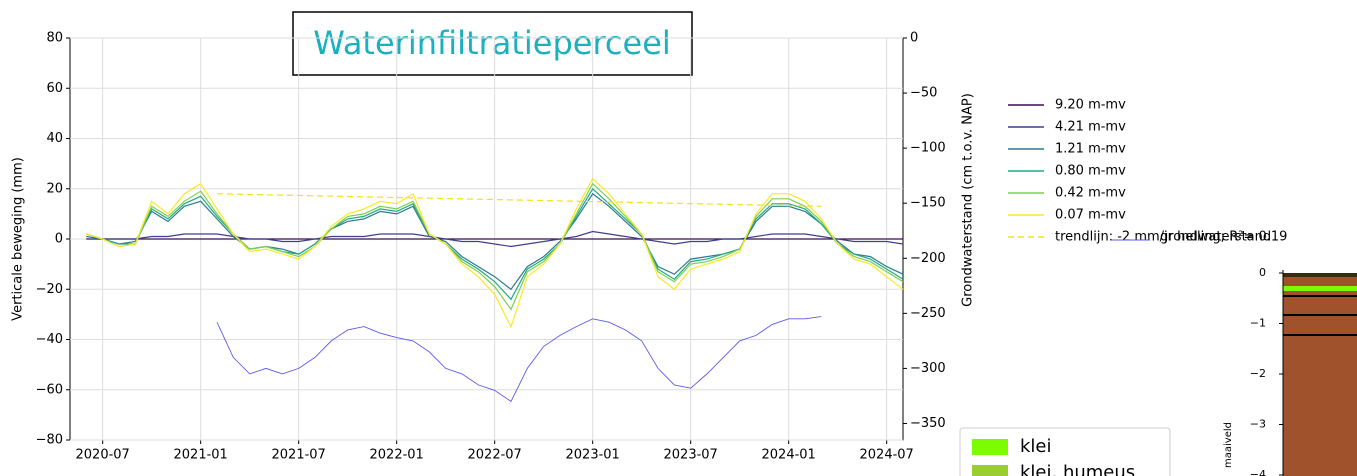 The width and height of the screenshot is (1357, 476). I want to click on inset-tick-label: −2, so click(1258, 373).